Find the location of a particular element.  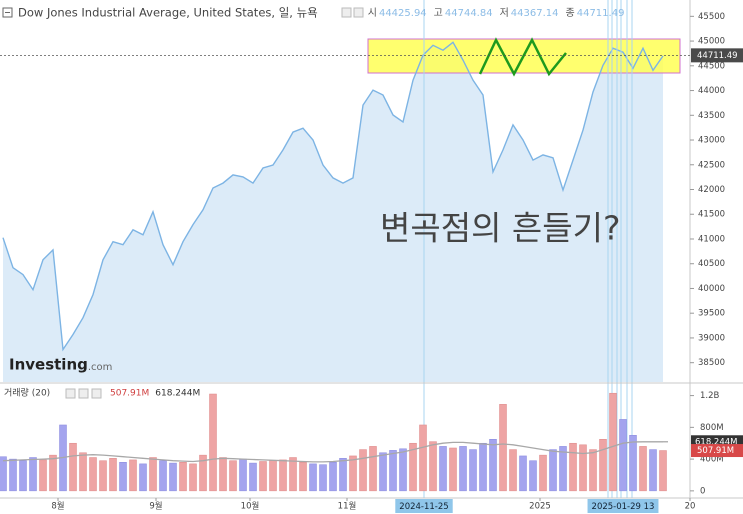

ohlc-value: 44744.84 is located at coordinates (469, 13).